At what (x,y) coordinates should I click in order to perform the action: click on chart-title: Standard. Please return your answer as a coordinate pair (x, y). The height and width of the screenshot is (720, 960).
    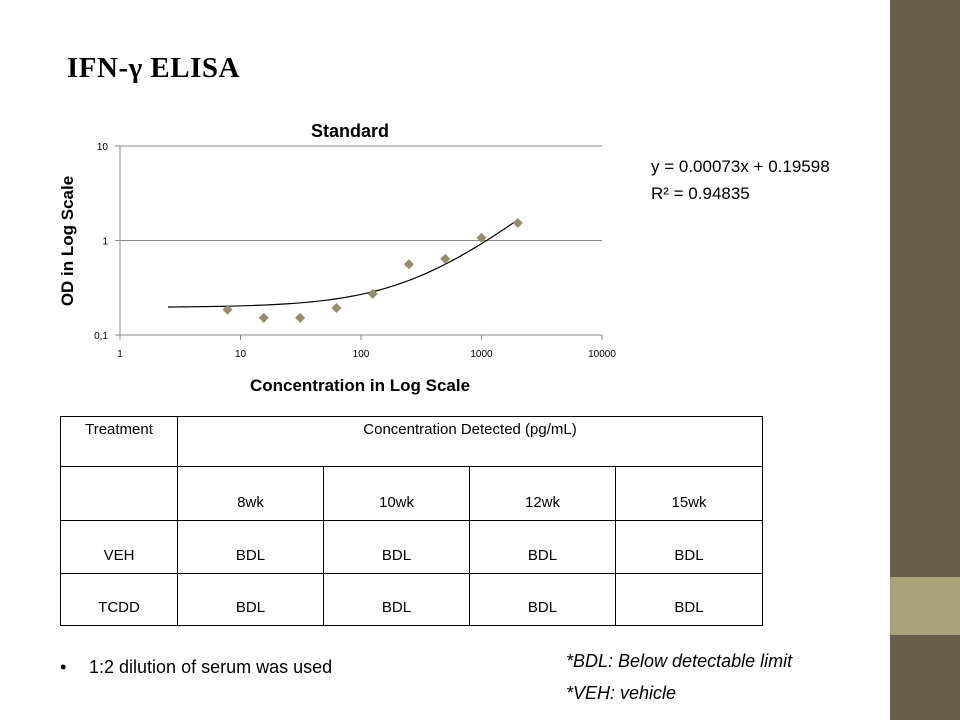
    Looking at the image, I should click on (350, 131).